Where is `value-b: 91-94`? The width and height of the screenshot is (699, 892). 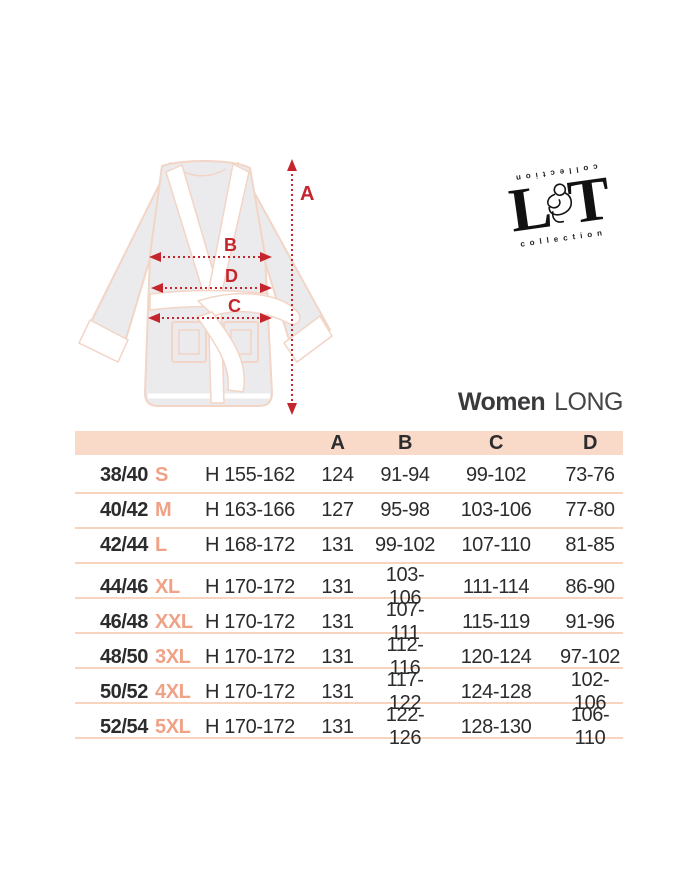
value-b: 91-94 is located at coordinates (405, 475).